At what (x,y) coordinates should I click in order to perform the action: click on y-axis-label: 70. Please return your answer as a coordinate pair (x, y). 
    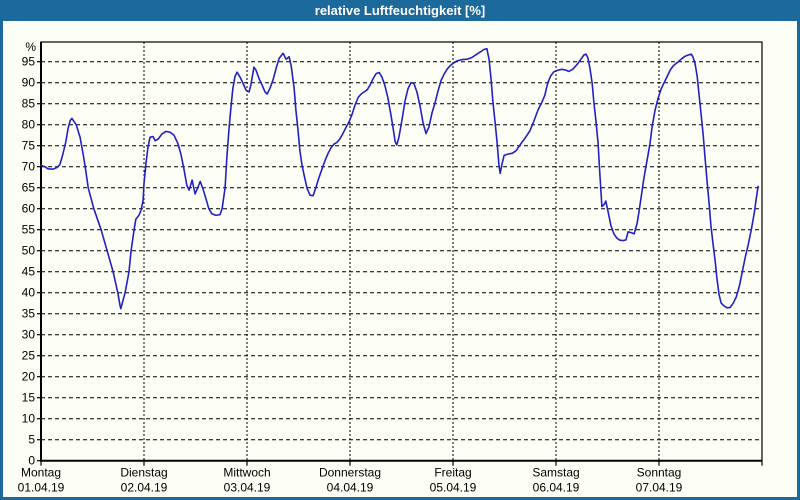
    Looking at the image, I should click on (29, 167).